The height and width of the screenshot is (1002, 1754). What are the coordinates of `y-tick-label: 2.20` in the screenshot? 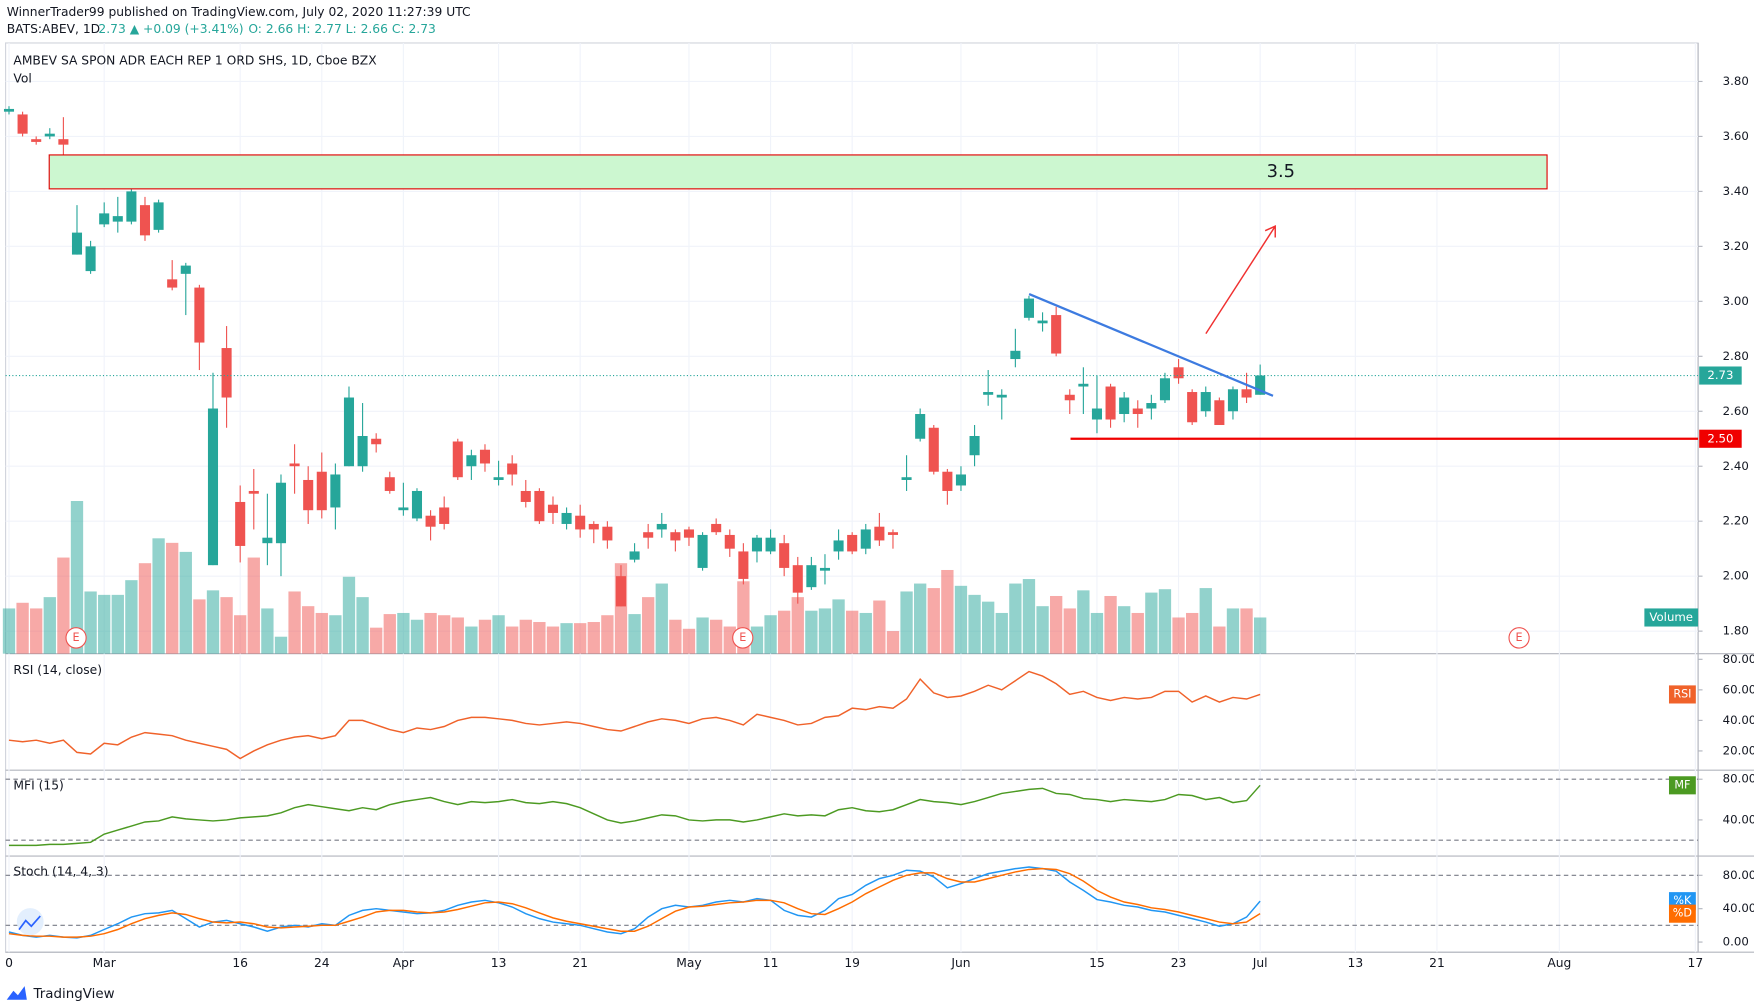 It's located at (1736, 521).